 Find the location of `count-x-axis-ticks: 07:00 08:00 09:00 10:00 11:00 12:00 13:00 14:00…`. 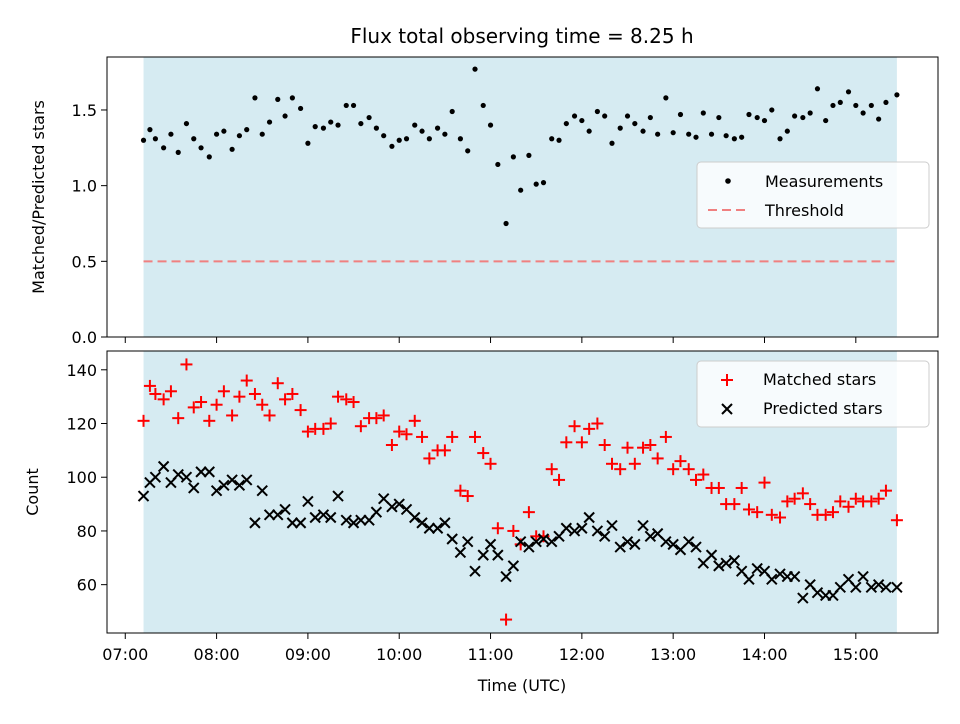

count-x-axis-ticks: 07:00 08:00 09:00 10:00 11:00 12:00 13:00 14:00… is located at coordinates (490, 648).